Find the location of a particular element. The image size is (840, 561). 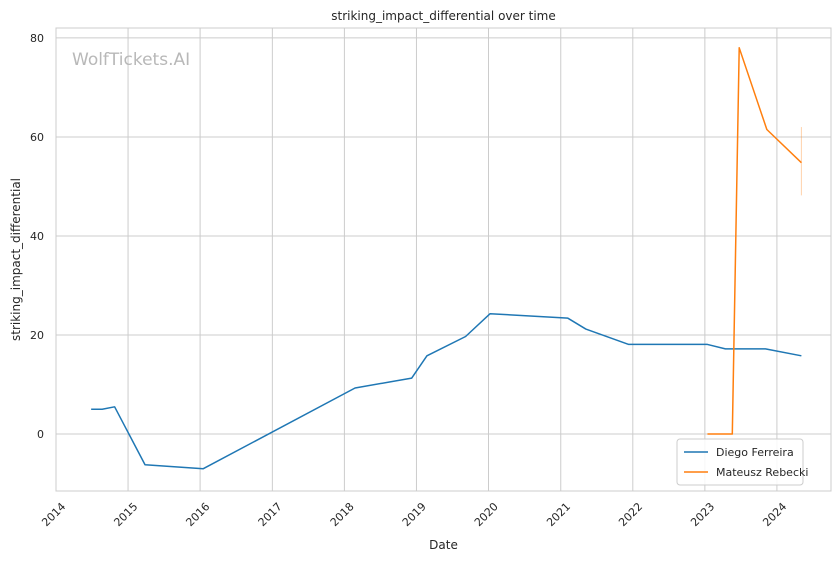

legend-label-diego-ferreira: Diego Ferreira is located at coordinates (755, 452).